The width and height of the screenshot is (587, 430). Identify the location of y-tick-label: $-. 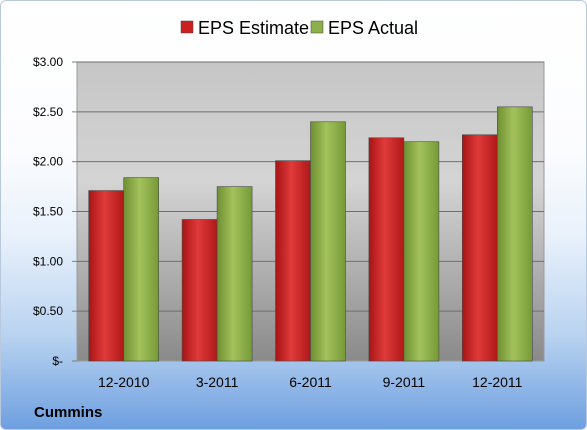
(57, 361).